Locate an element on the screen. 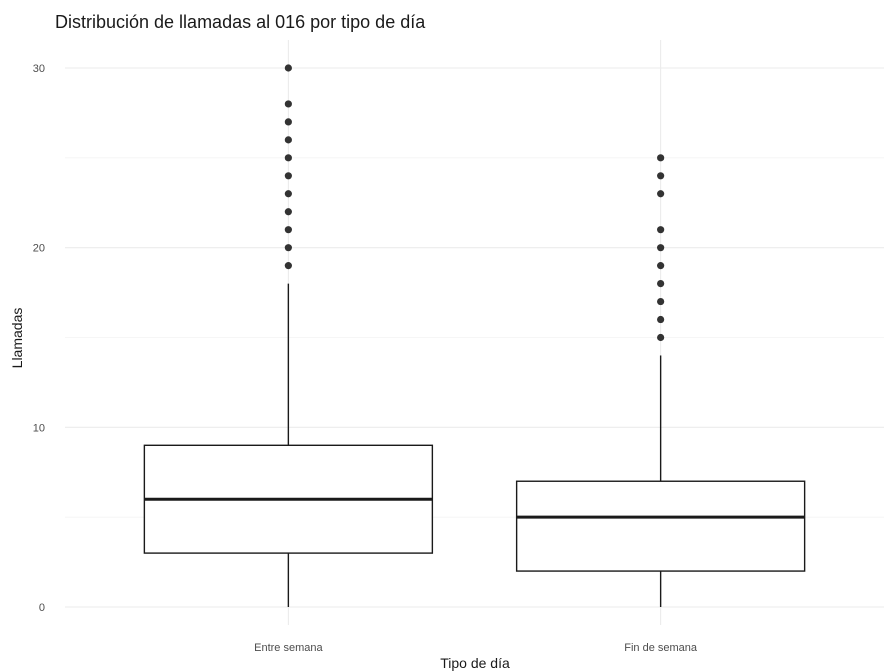 The image size is (886, 672). x-tick-label: Fin de semana is located at coordinates (661, 648).